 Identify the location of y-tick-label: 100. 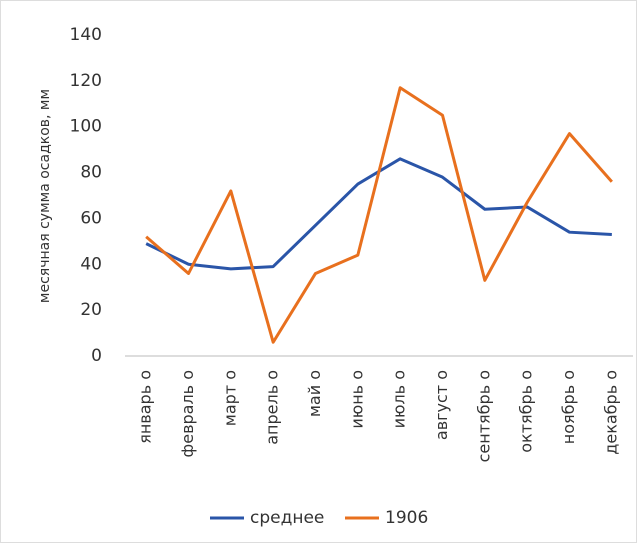
(86, 127).